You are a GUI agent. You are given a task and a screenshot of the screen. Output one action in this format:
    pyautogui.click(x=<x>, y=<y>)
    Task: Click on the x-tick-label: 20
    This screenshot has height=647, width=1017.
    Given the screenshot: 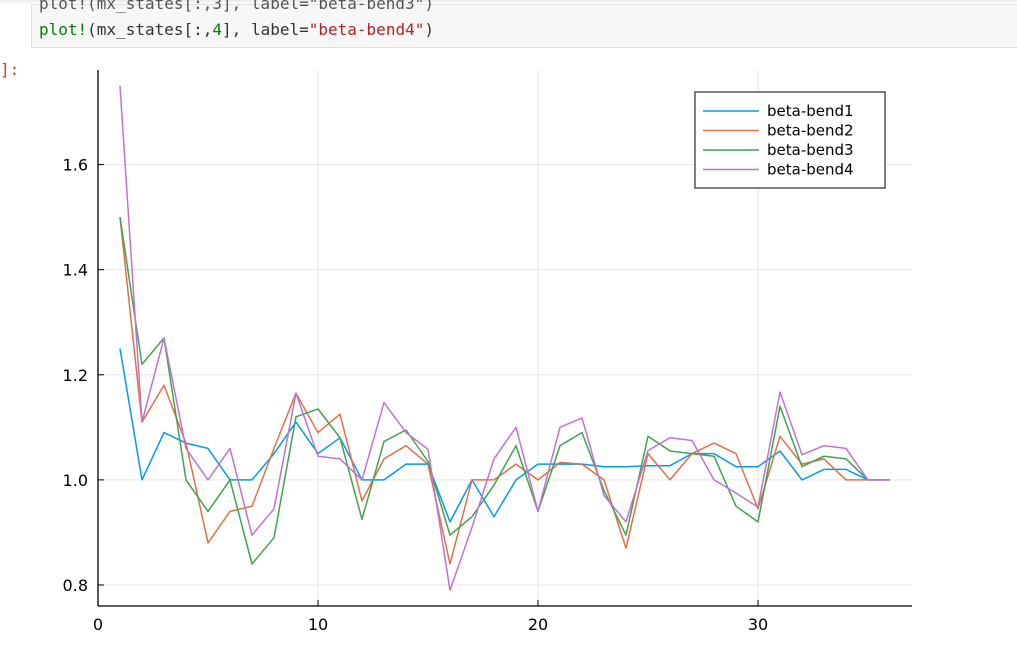 What is the action you would take?
    pyautogui.click(x=538, y=624)
    